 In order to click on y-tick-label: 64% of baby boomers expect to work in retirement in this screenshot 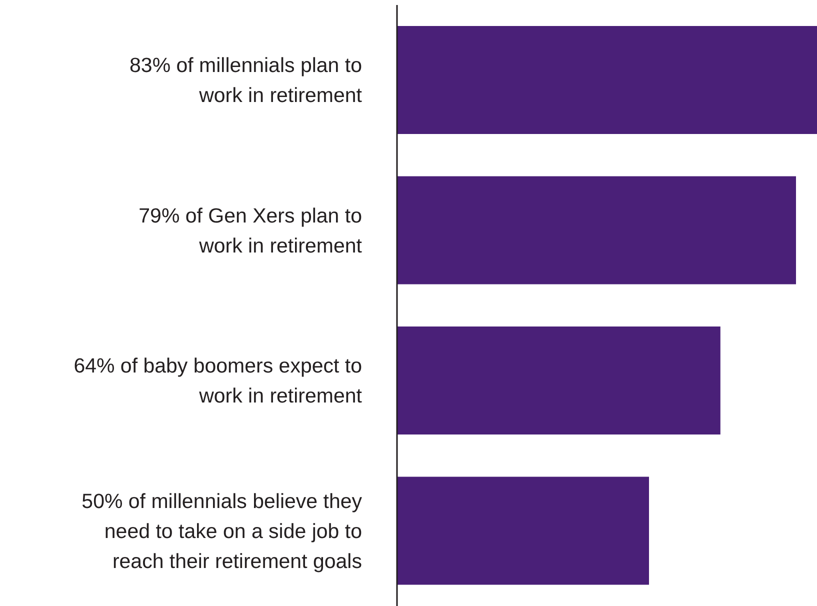, I will do `click(218, 381)`.